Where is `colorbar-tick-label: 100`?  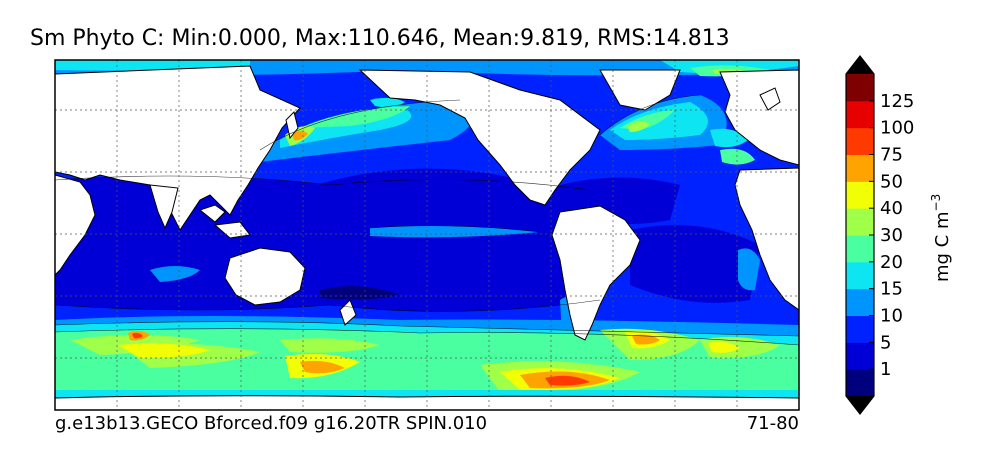 colorbar-tick-label: 100 is located at coordinates (897, 128).